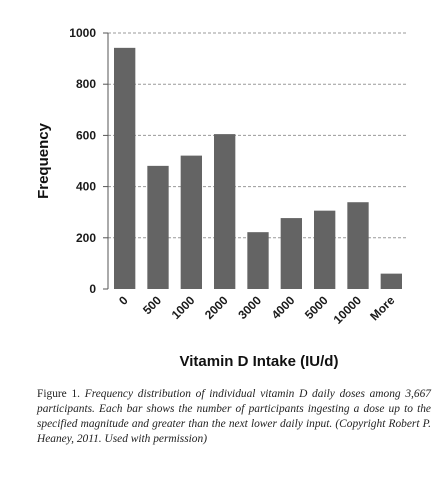 This screenshot has width=443, height=482. I want to click on y-tick-labels: 0 200 400 600 800 1000, so click(82, 161).